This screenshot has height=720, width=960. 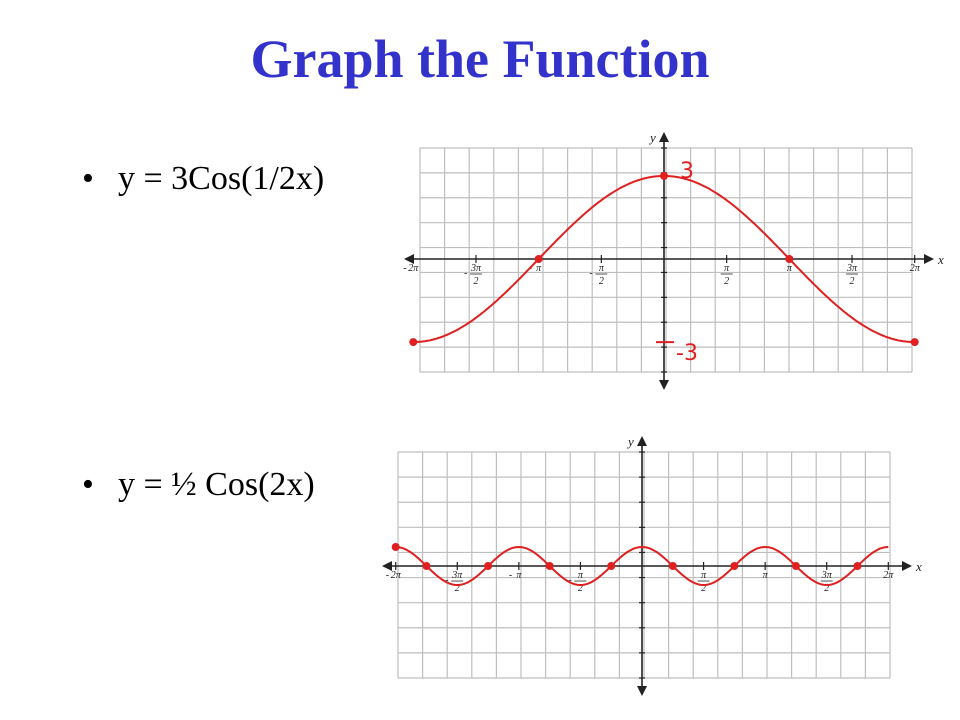 What do you see at coordinates (221, 178) in the screenshot?
I see `bullet-text-1: y = 3Cos(1/2x)` at bounding box center [221, 178].